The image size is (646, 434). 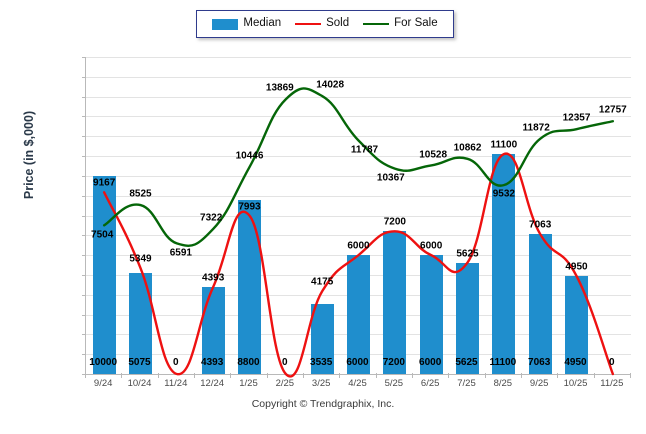 What do you see at coordinates (248, 362) in the screenshot?
I see `bottom-value-1-25: 8800` at bounding box center [248, 362].